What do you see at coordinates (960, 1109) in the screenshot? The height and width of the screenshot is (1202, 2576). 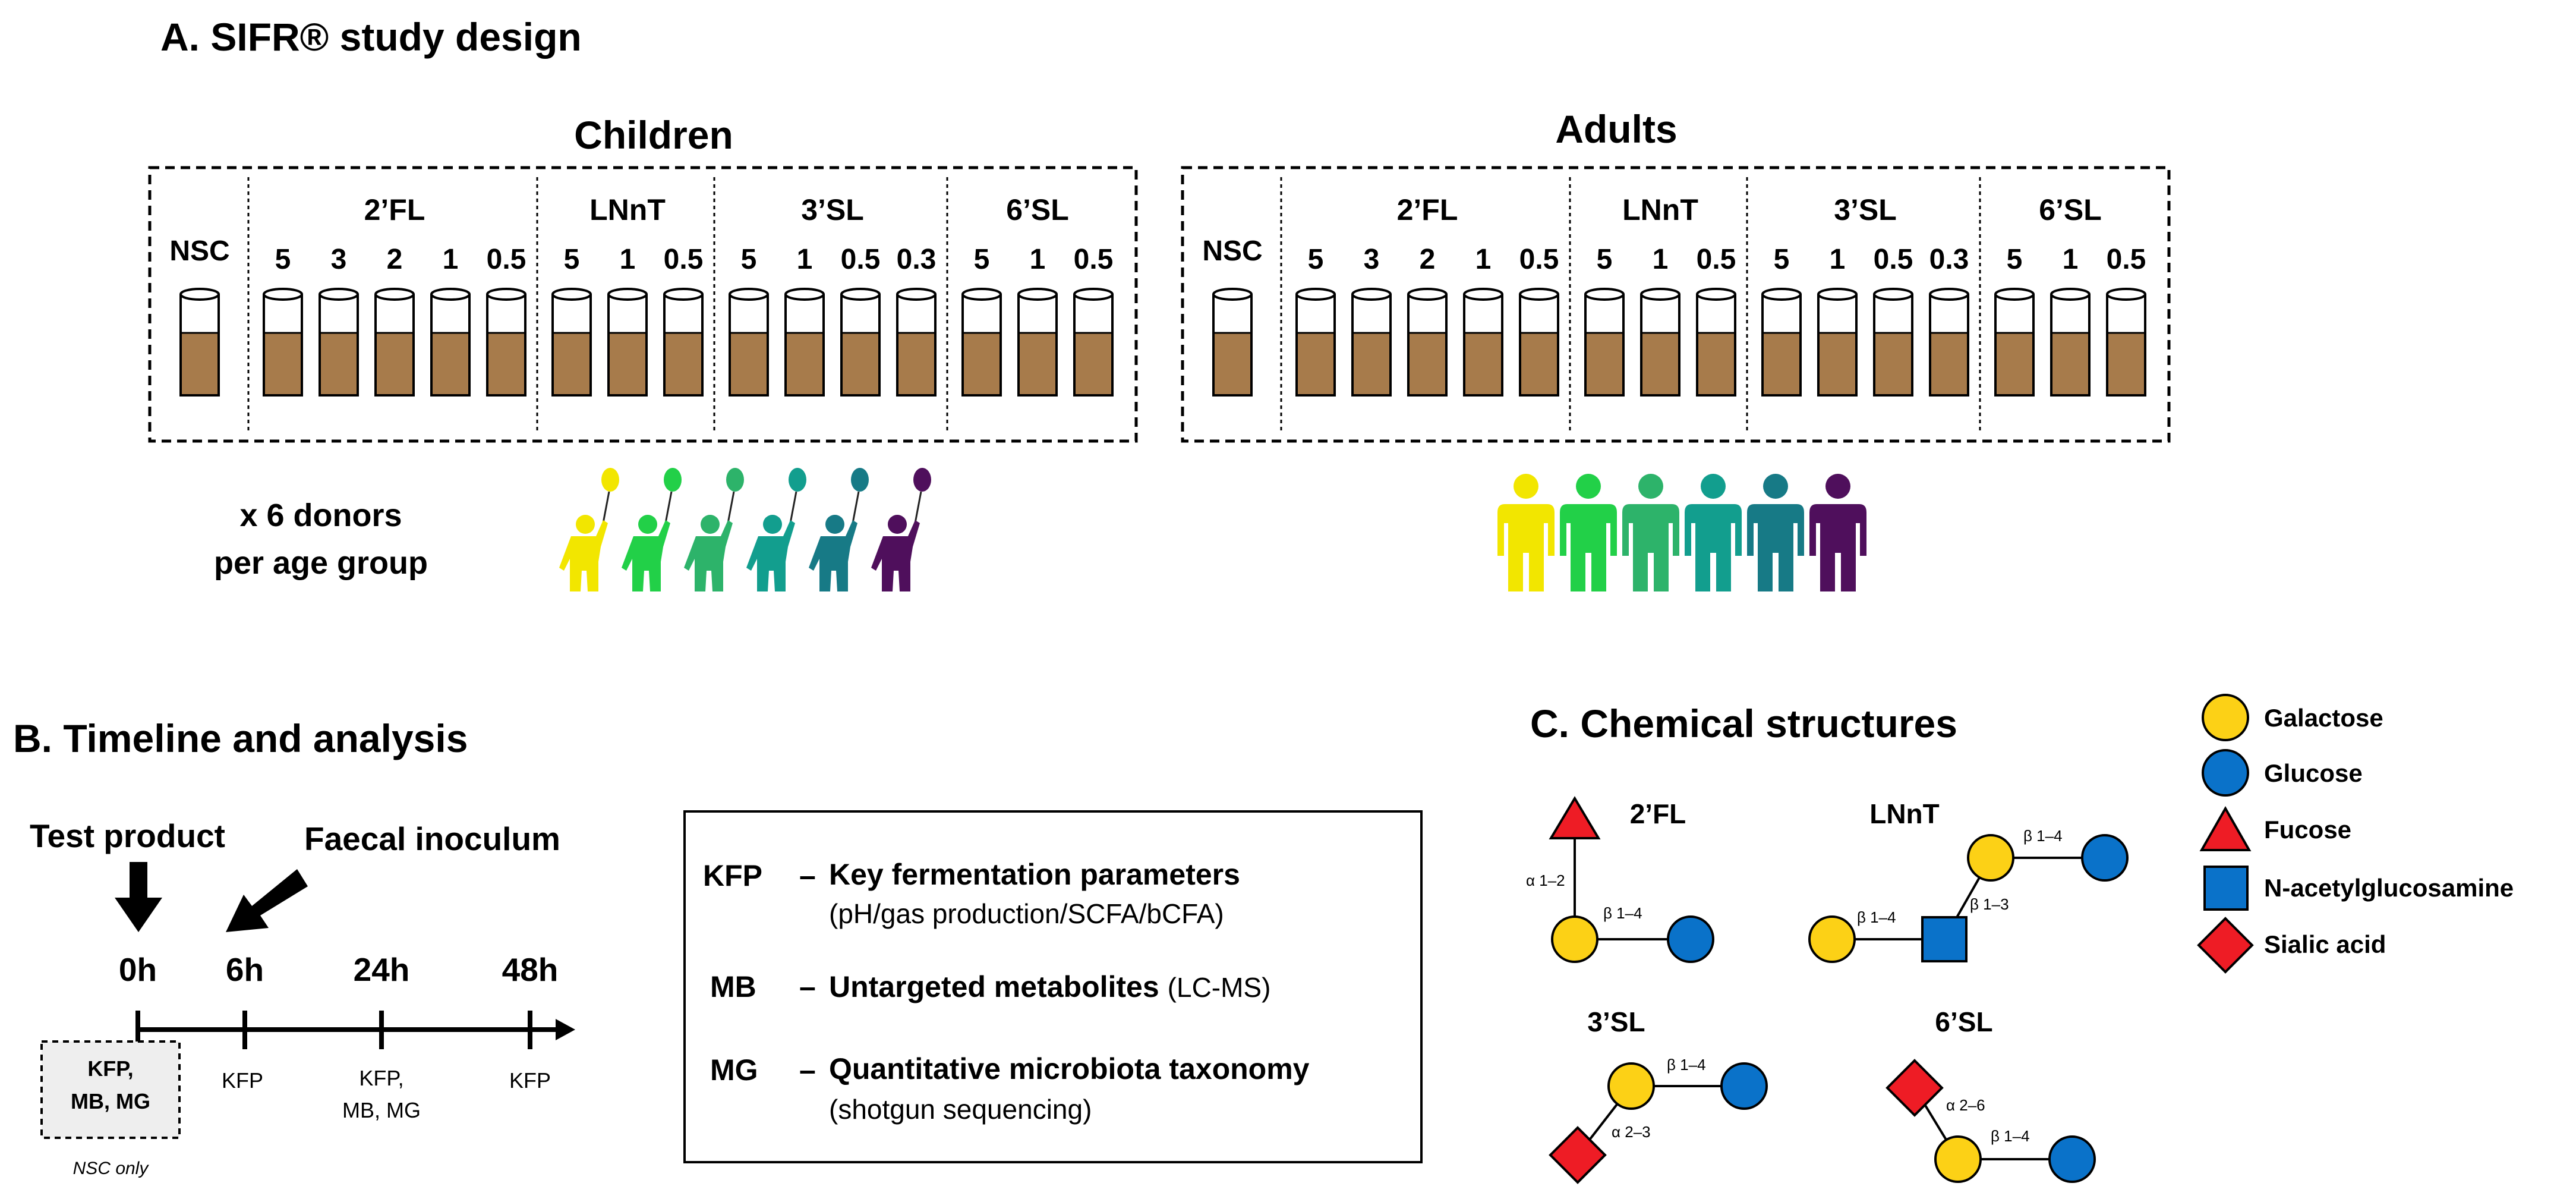 I see `mg-detail: (shotgun sequencing)` at bounding box center [960, 1109].